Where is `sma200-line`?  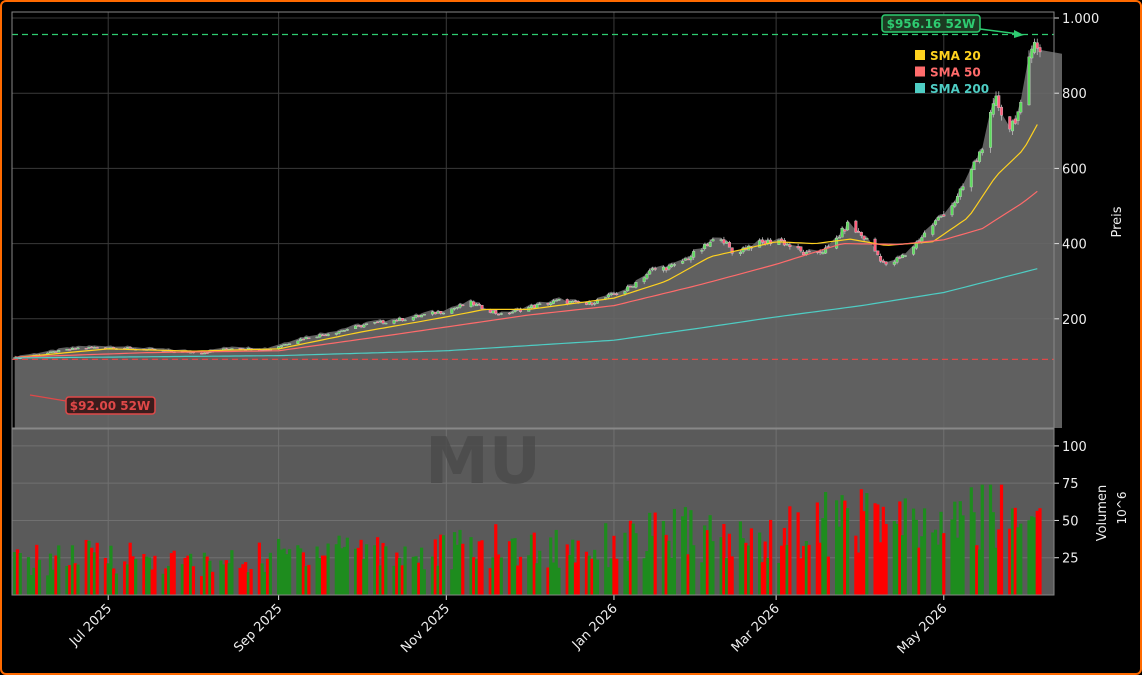
sma200-line is located at coordinates (526, 313).